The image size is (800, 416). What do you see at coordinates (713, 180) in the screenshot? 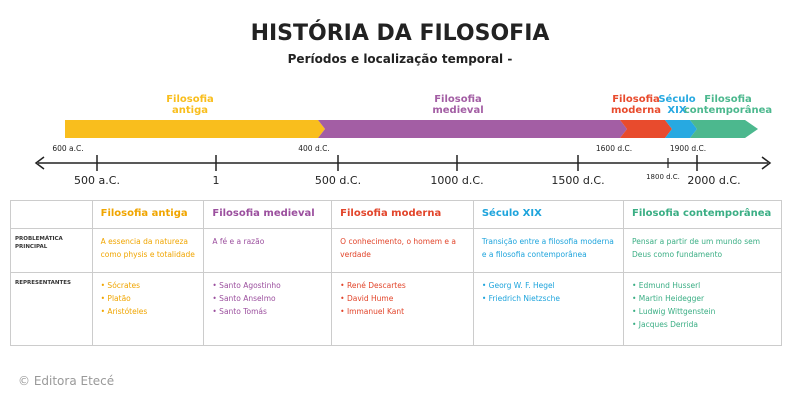
I see `axis-label: 2000 d.C.` at bounding box center [713, 180].